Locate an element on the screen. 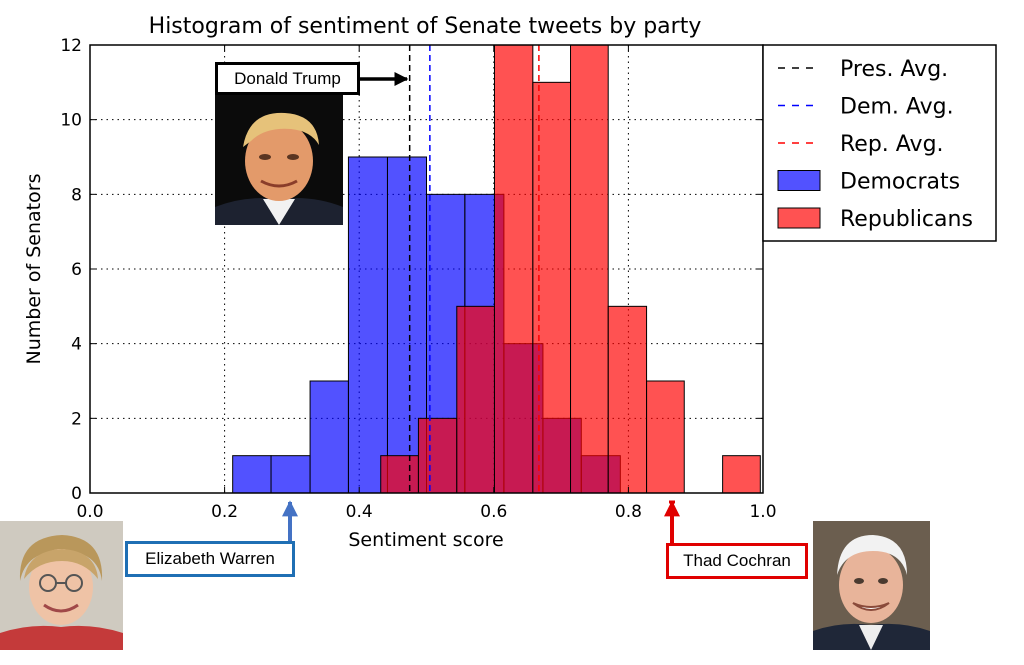  x-axis-label: Sentiment score is located at coordinates (425, 540).